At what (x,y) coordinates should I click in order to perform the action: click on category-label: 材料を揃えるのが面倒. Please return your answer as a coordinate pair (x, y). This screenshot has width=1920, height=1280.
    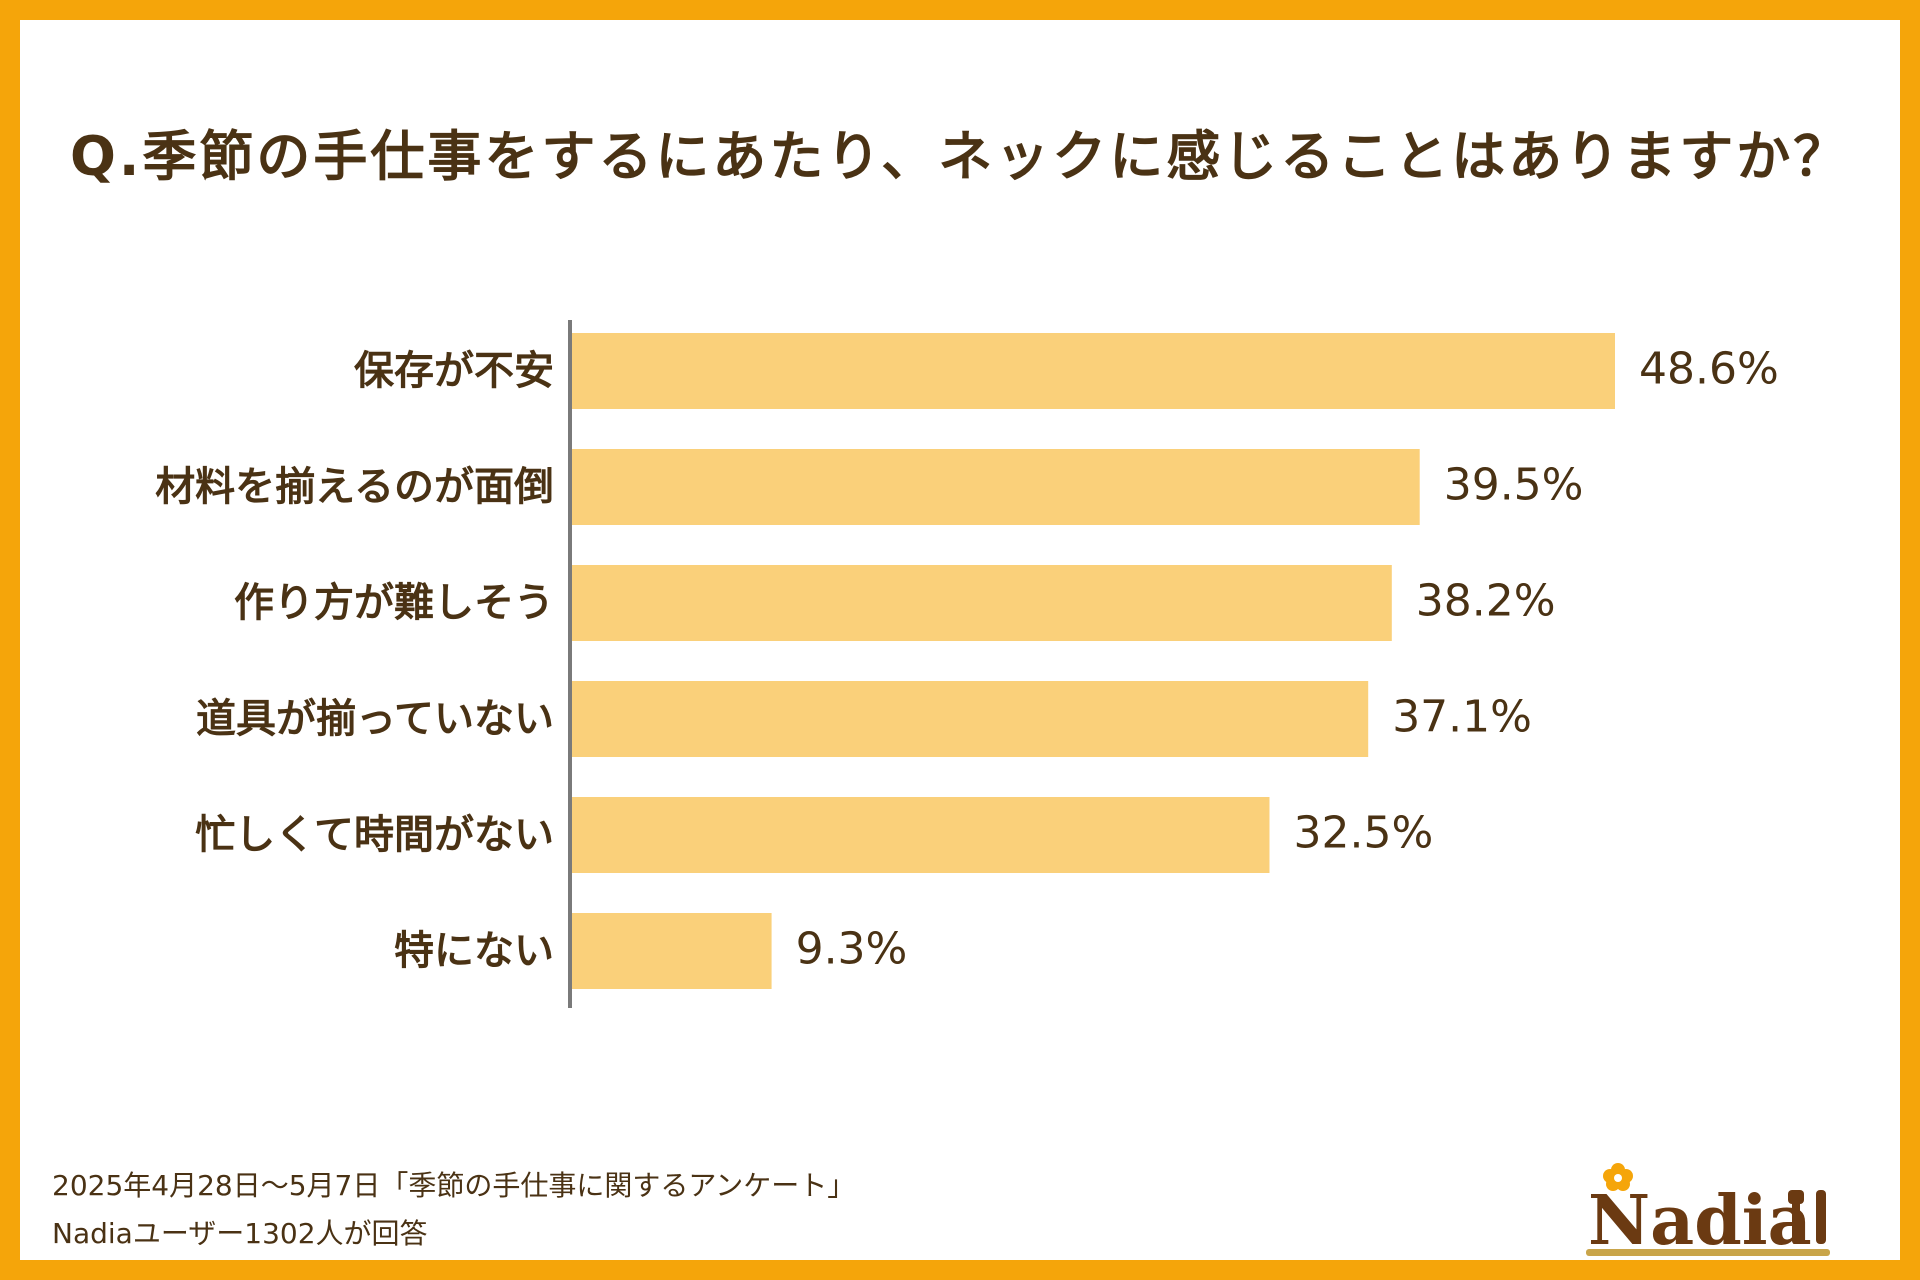
    Looking at the image, I should click on (354, 487).